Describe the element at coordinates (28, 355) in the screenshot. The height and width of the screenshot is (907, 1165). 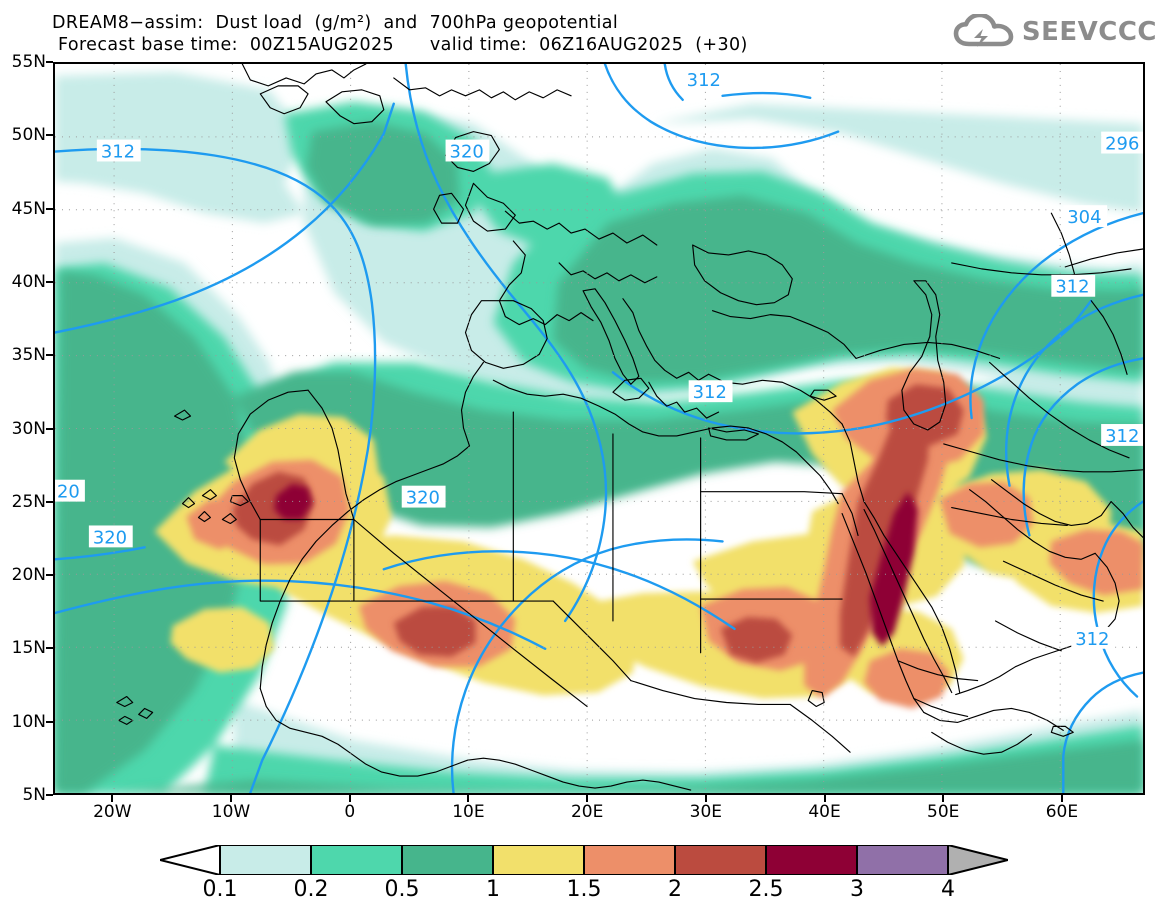
I see `y-tick-label: 35N` at that location.